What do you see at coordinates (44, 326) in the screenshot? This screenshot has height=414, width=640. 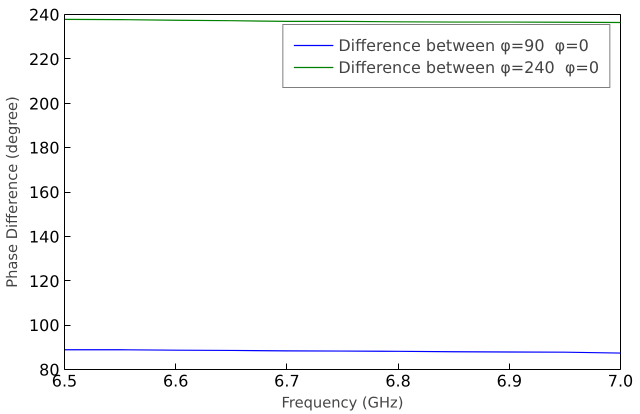 I see `y-tick-label: 100` at bounding box center [44, 326].